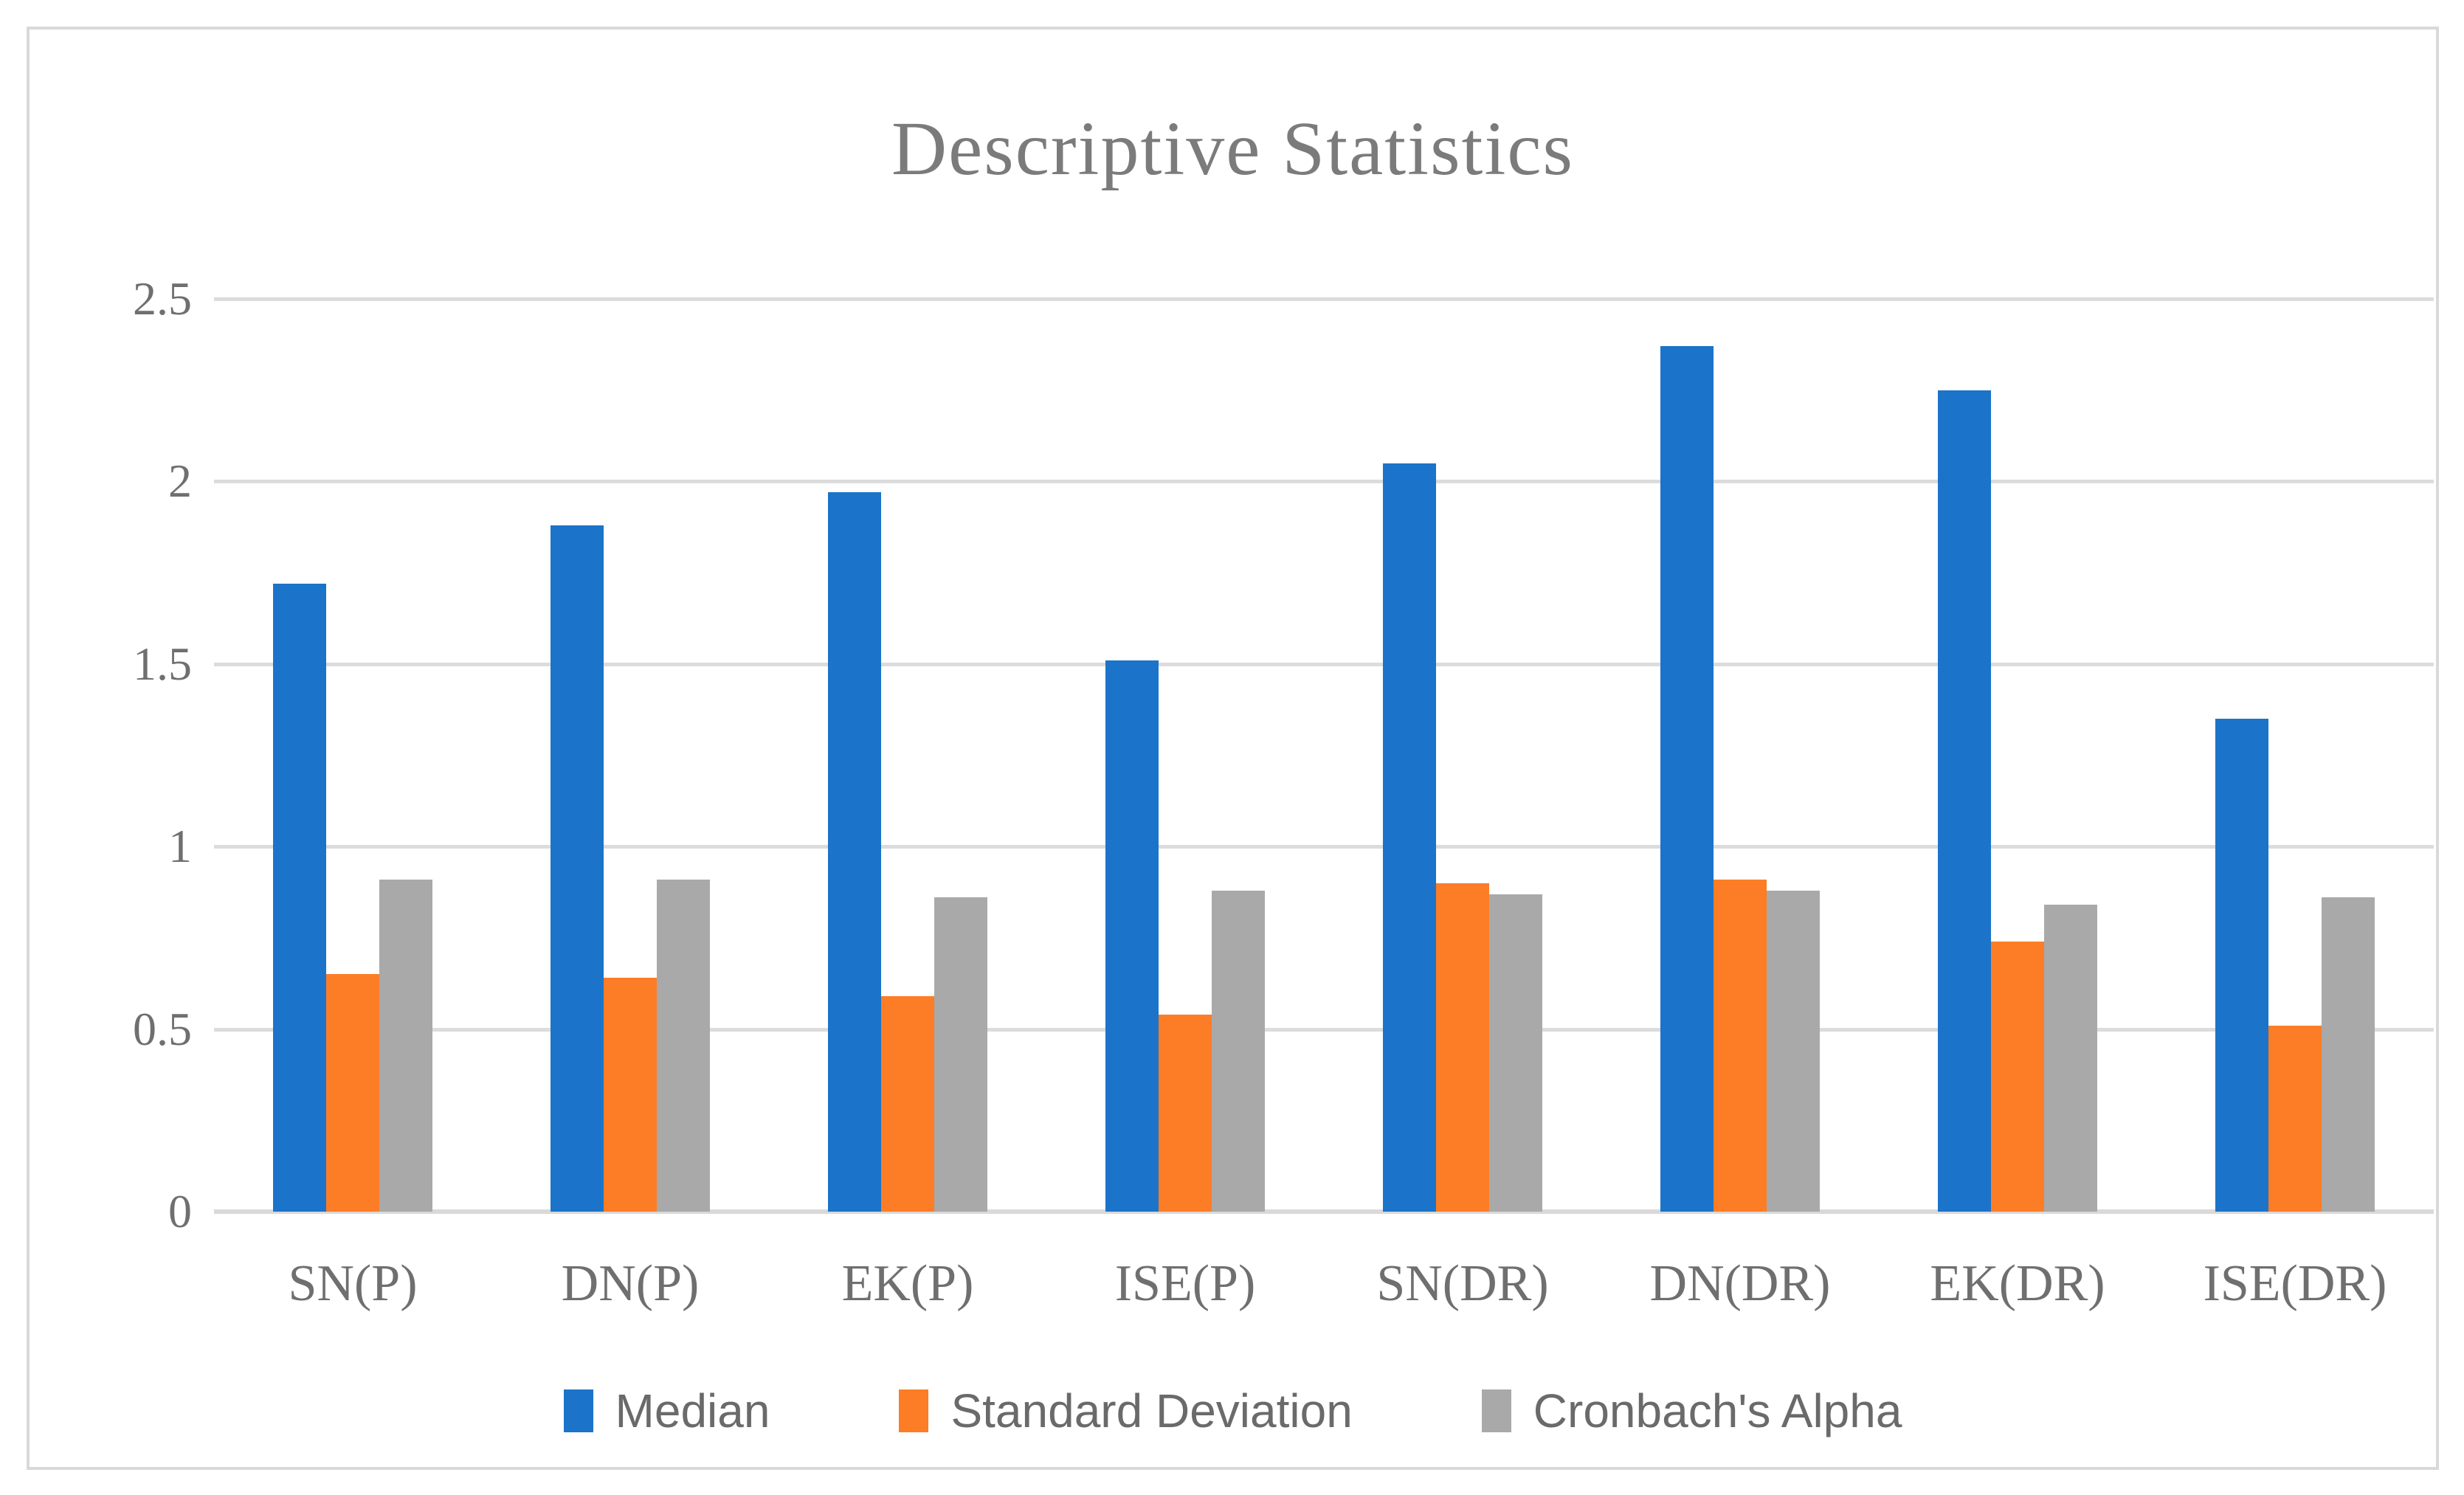 The image size is (2464, 1495). What do you see at coordinates (1965, 801) in the screenshot?
I see `bar-median-EK(DR)` at bounding box center [1965, 801].